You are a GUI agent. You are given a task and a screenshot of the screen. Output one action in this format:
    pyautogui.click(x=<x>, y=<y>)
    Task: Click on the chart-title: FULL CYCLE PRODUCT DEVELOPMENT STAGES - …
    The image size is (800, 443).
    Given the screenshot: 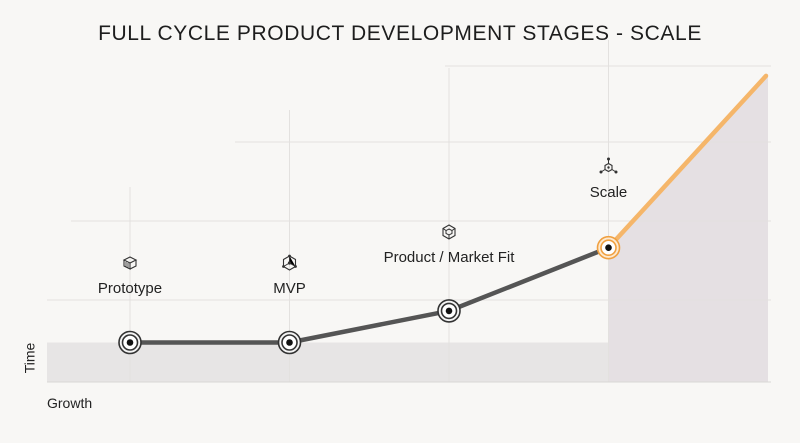 What is the action you would take?
    pyautogui.click(x=400, y=33)
    